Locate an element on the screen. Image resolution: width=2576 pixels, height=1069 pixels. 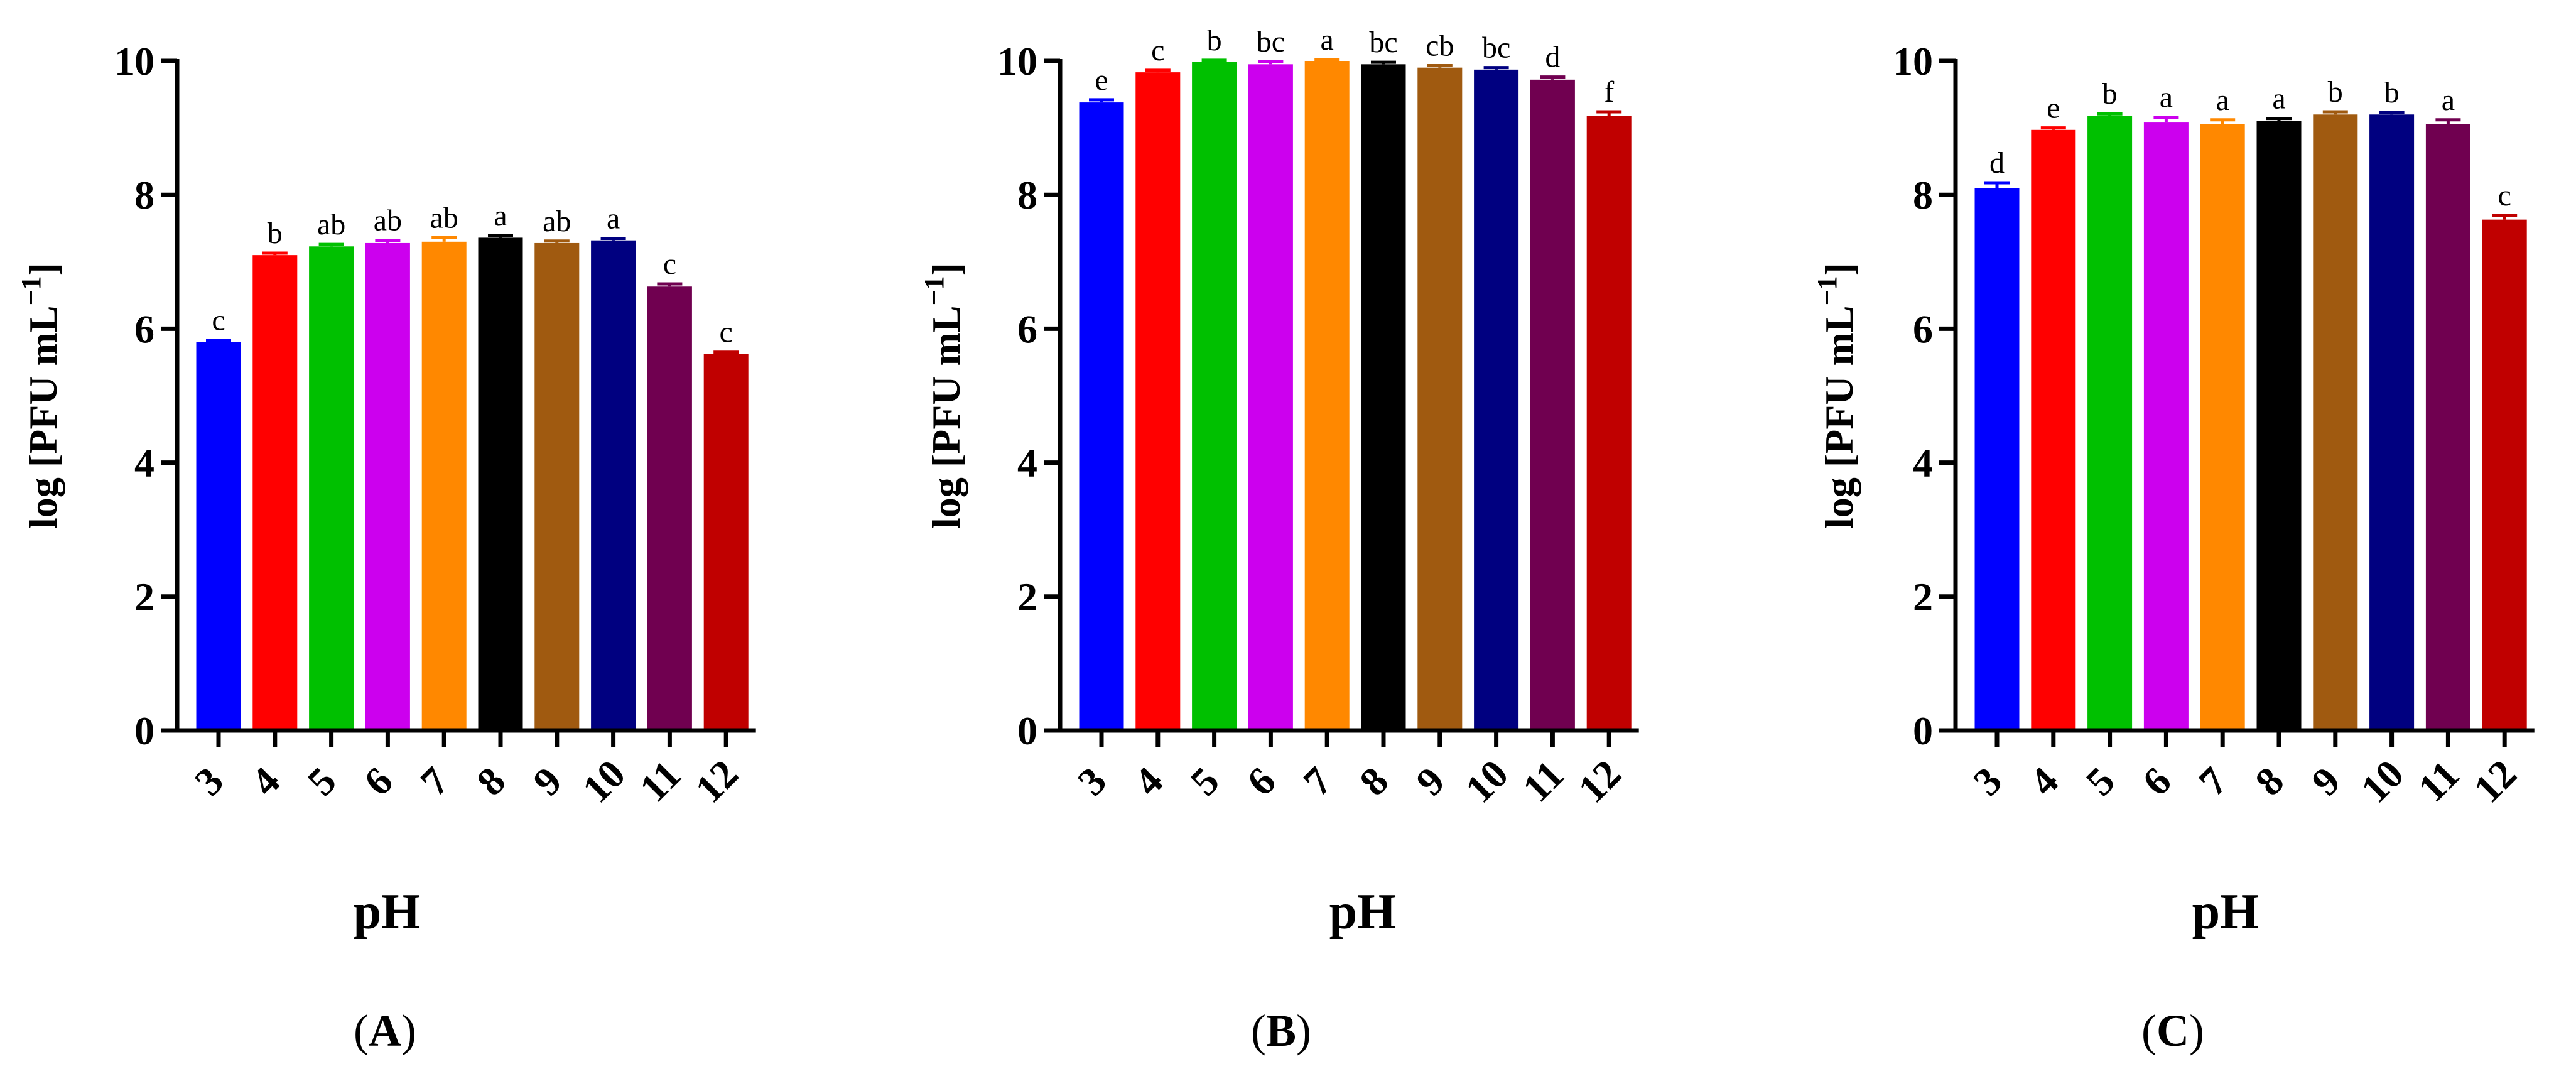
significance-label-9: cb is located at coordinates (1440, 46).